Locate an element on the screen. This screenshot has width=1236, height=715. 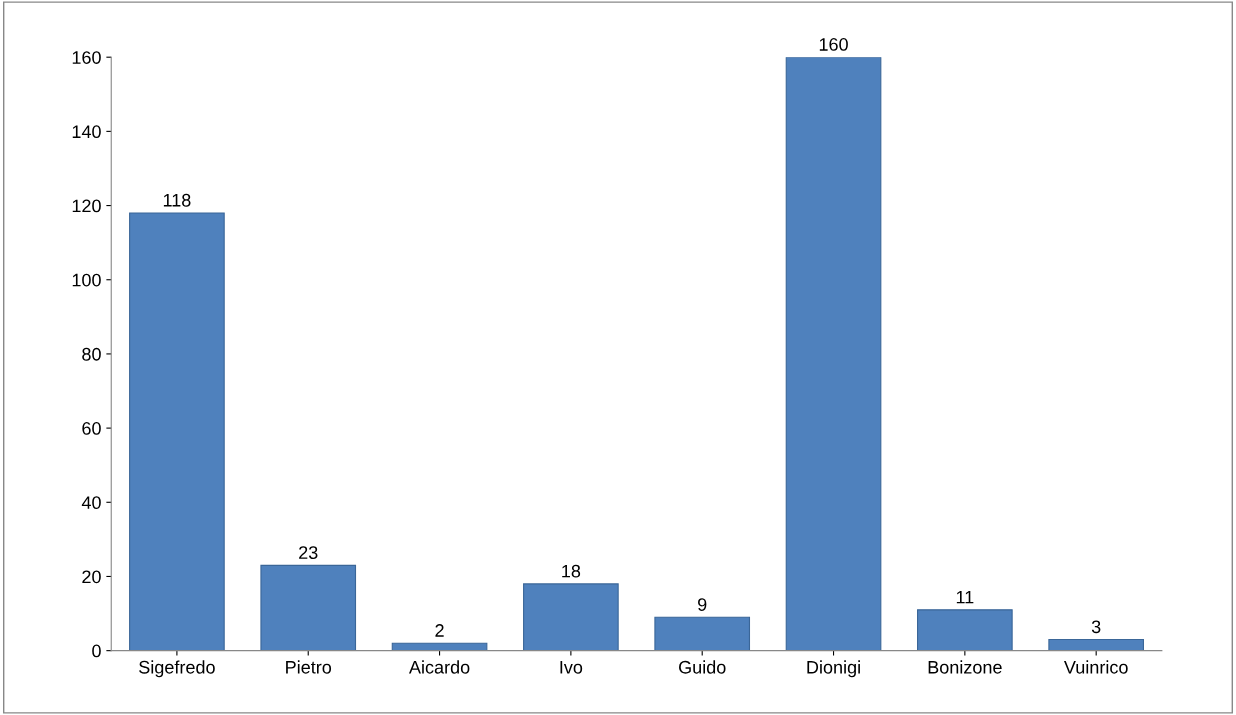
data-label: 118 is located at coordinates (177, 200).